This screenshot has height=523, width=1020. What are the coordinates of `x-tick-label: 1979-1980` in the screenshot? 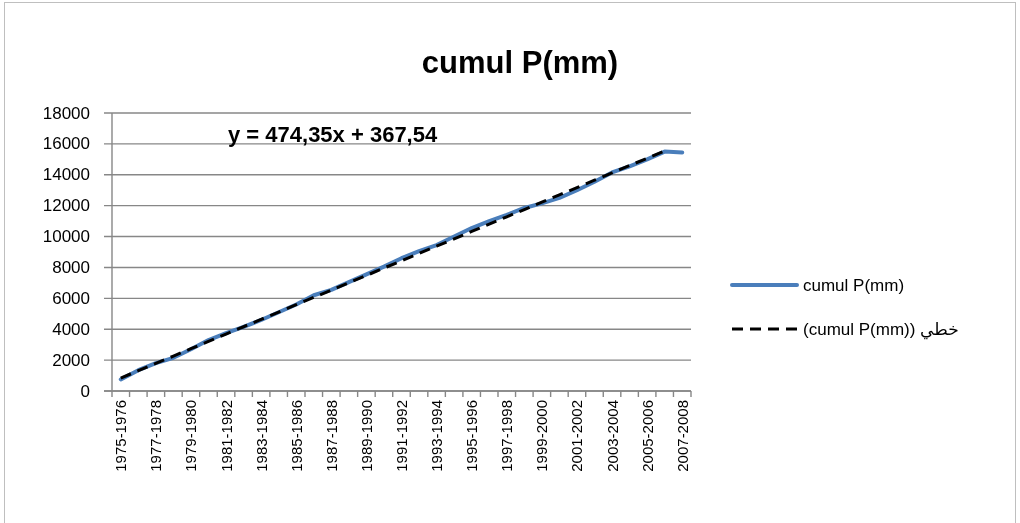 It's located at (191, 436).